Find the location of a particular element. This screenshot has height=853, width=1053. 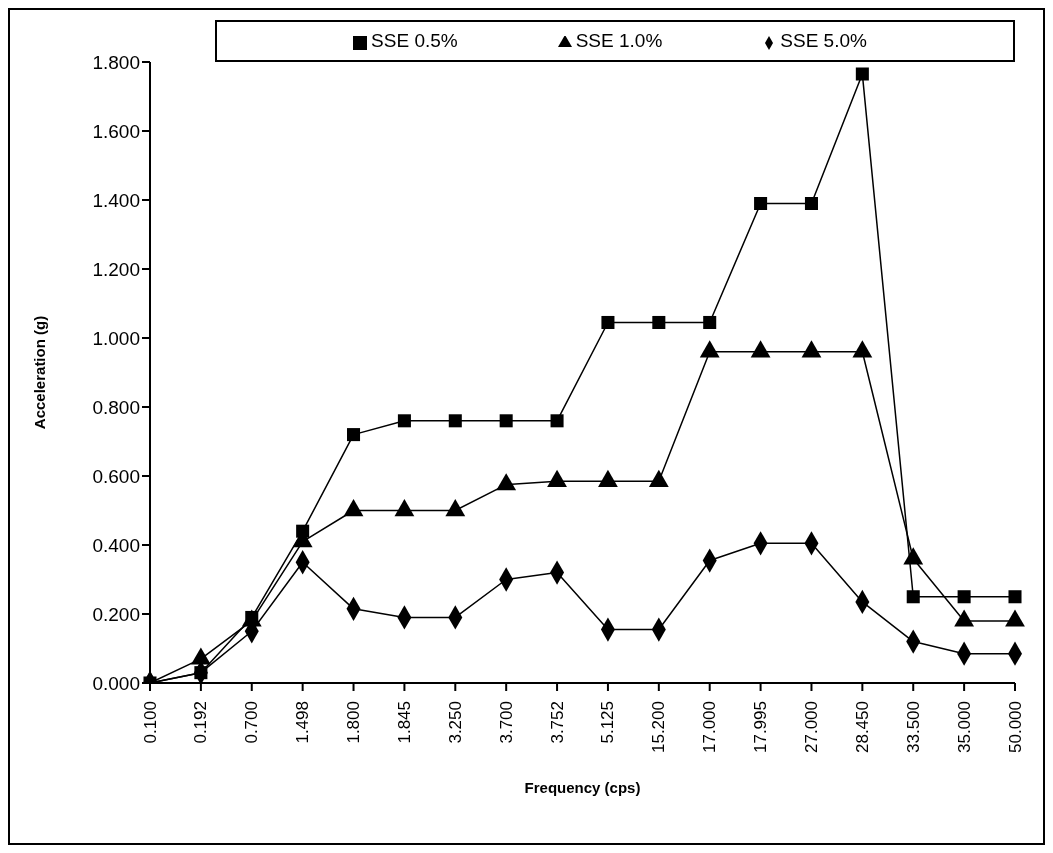

y-tick-label: 0.800 is located at coordinates (116, 407).